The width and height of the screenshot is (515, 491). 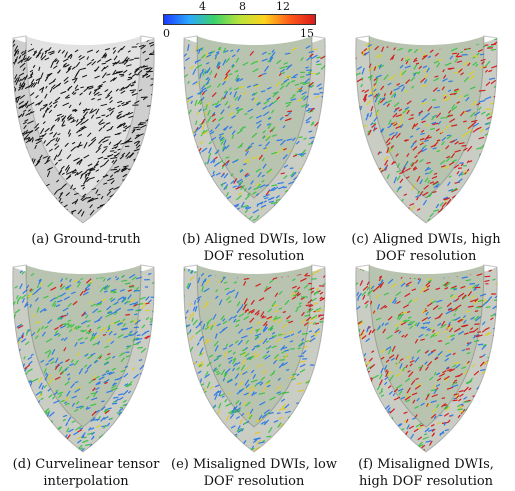 I want to click on colorbar-max-label: 15, so click(x=307, y=33).